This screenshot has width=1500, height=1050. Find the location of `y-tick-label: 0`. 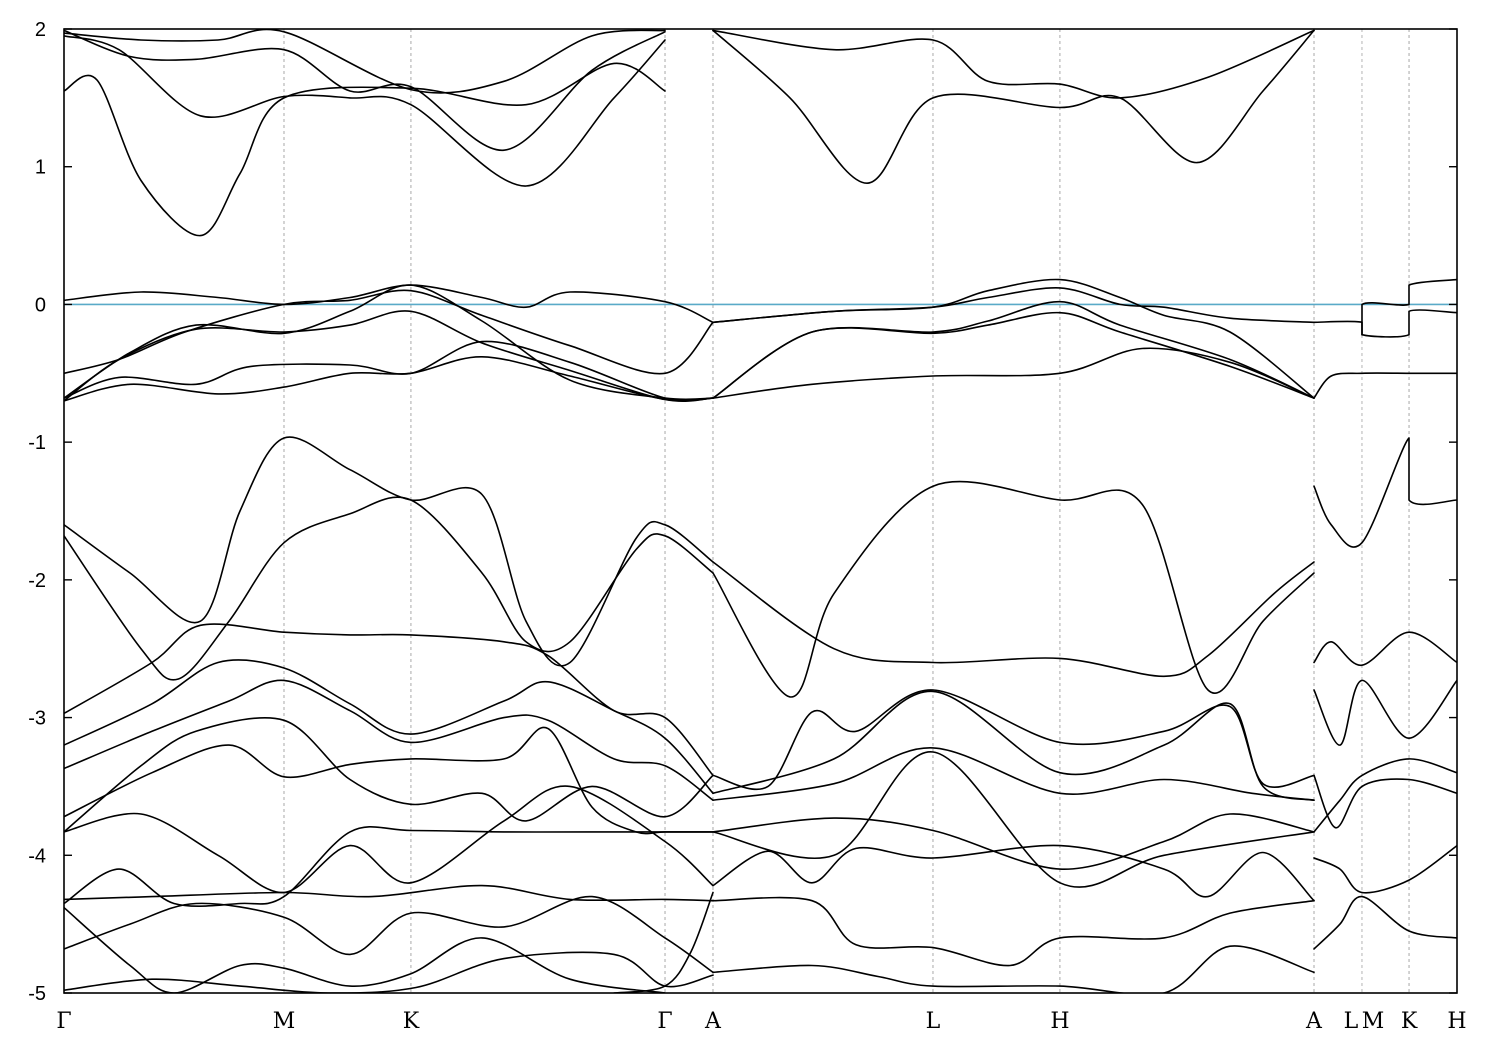

y-tick-label: 0 is located at coordinates (40, 305).